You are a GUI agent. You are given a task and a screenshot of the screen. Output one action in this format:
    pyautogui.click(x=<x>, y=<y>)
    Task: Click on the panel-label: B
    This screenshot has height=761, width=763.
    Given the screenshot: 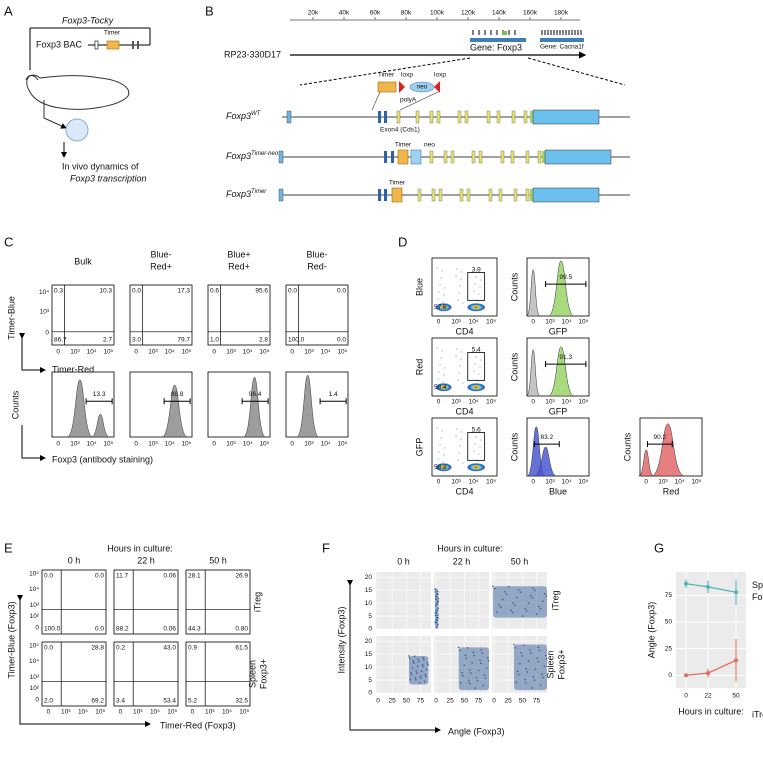 What is the action you would take?
    pyautogui.click(x=209, y=10)
    